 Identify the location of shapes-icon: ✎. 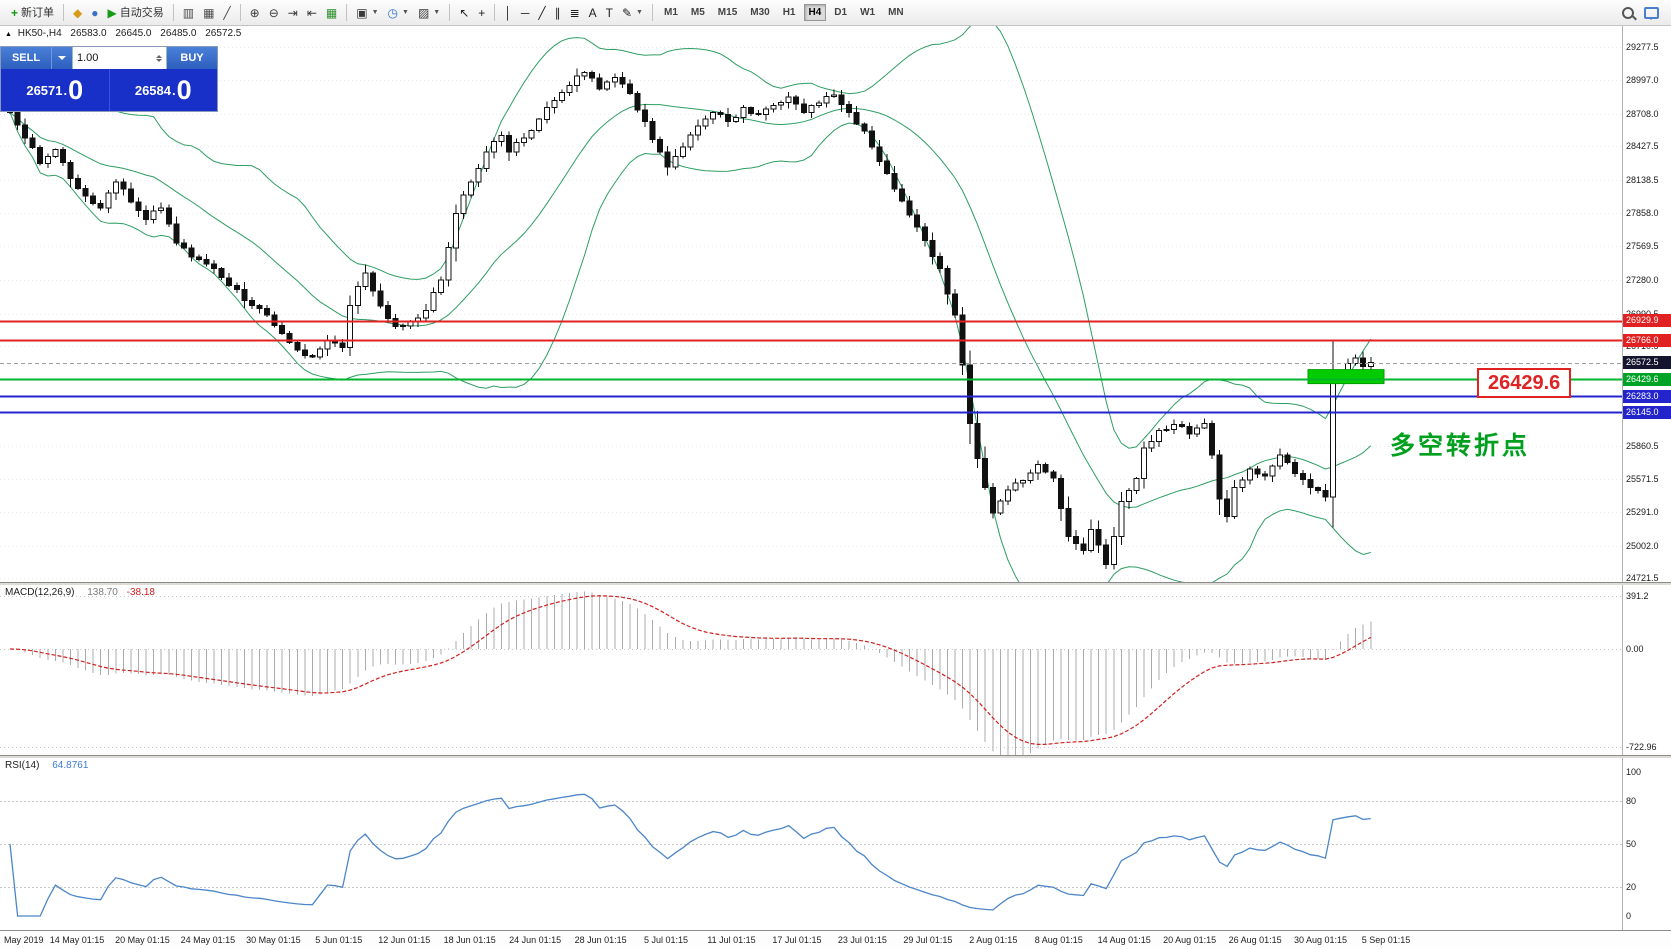
(627, 12).